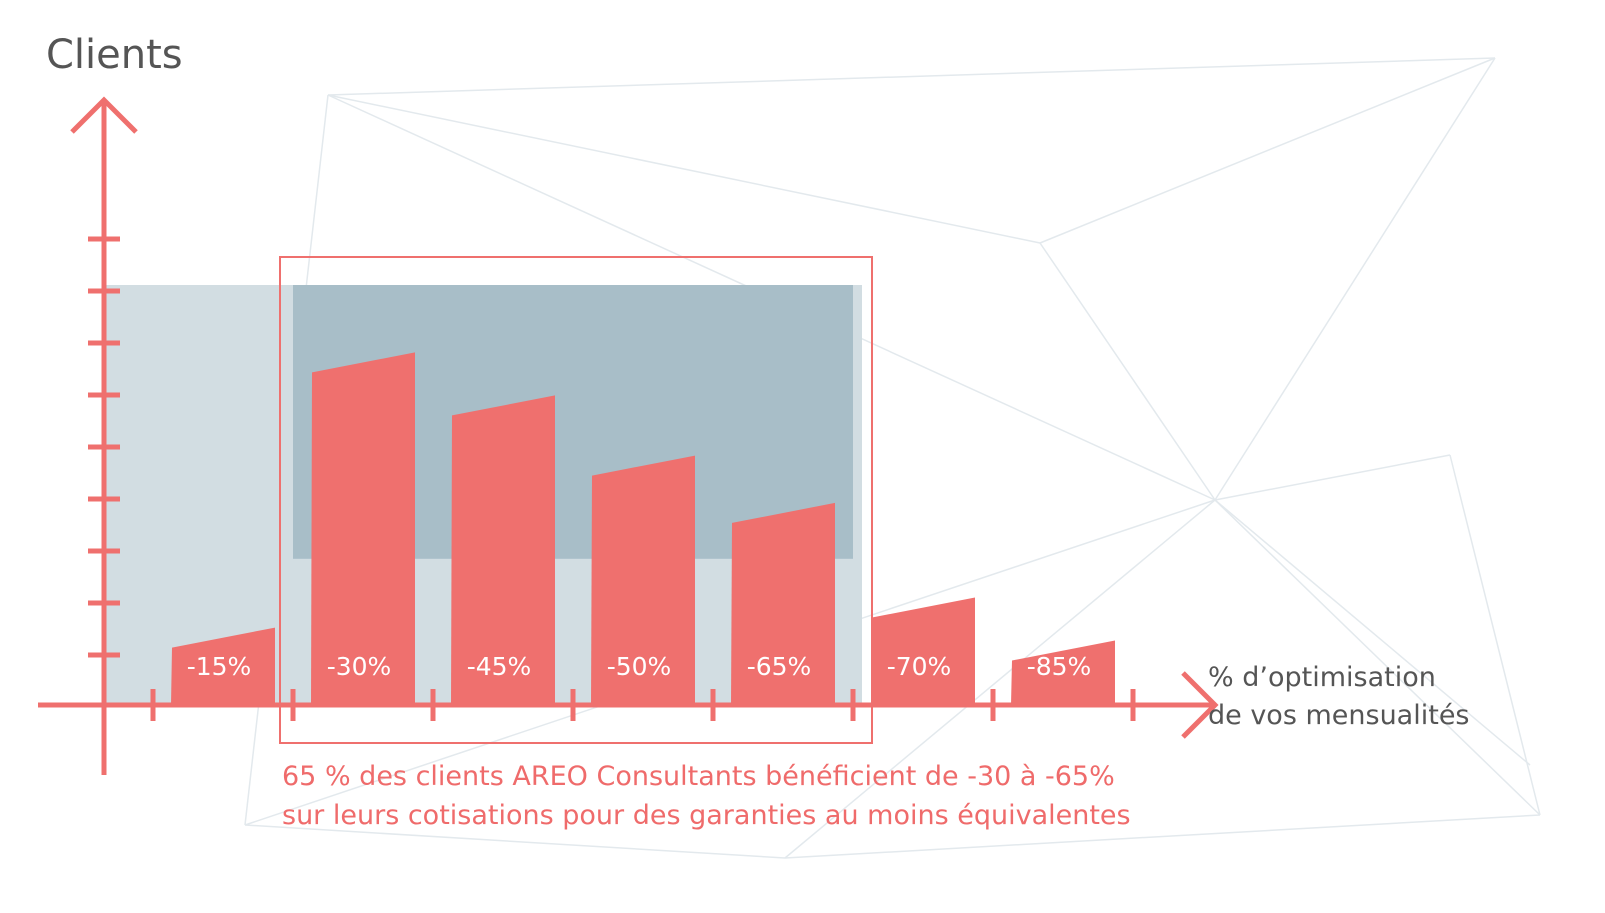 The width and height of the screenshot is (1605, 913). Describe the element at coordinates (783, 603) in the screenshot. I see `bar--65%` at that location.